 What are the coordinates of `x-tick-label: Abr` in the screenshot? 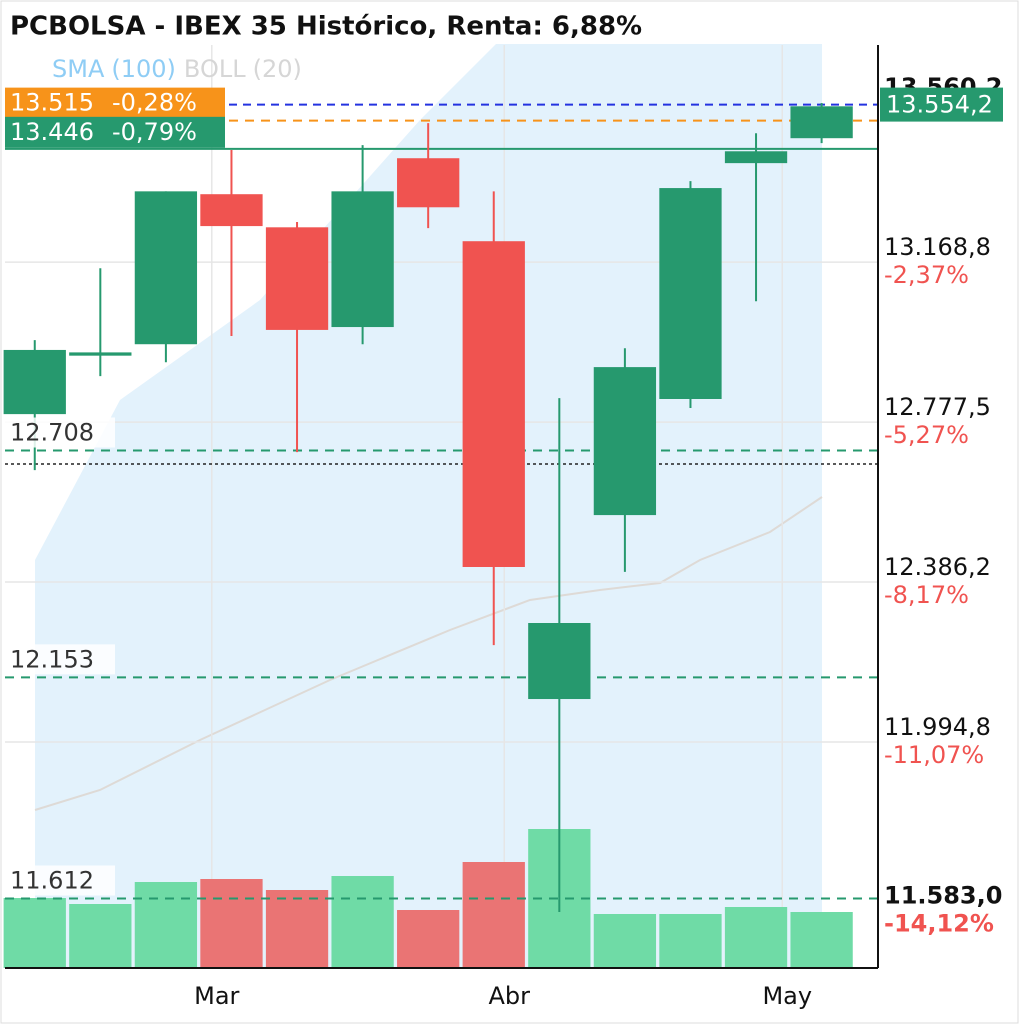 It's located at (509, 996).